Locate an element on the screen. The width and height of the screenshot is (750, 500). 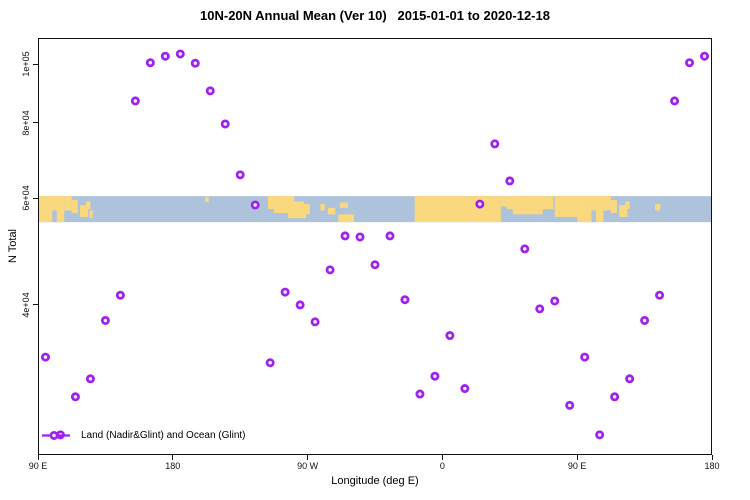
y-tick-label: 1e+05 is located at coordinates (26, 64).